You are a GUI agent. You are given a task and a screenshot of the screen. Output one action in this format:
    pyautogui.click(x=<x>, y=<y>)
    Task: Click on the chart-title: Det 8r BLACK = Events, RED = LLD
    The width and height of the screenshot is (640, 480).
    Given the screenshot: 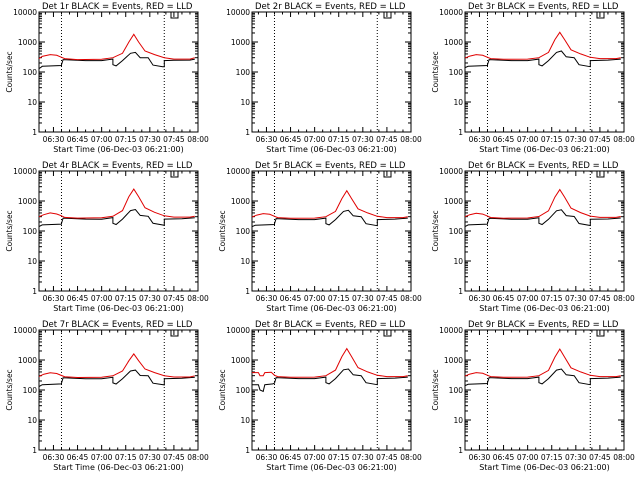 What is the action you would take?
    pyautogui.click(x=330, y=325)
    